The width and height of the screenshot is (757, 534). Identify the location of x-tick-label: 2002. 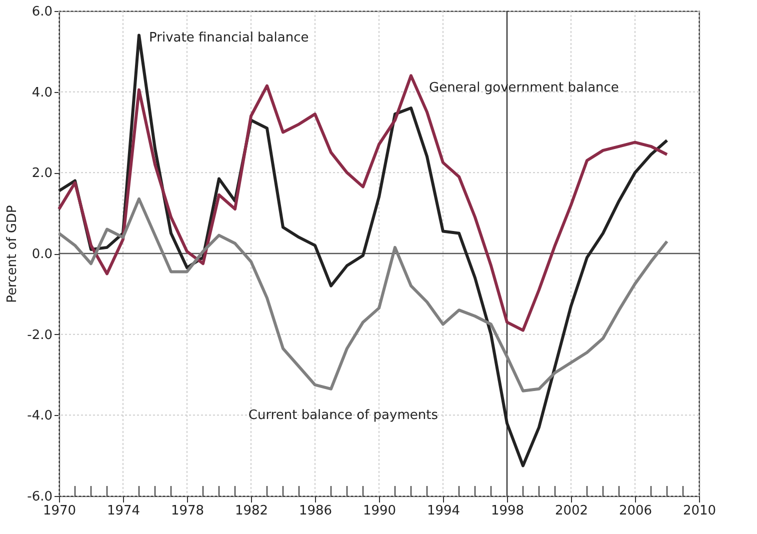
(571, 511).